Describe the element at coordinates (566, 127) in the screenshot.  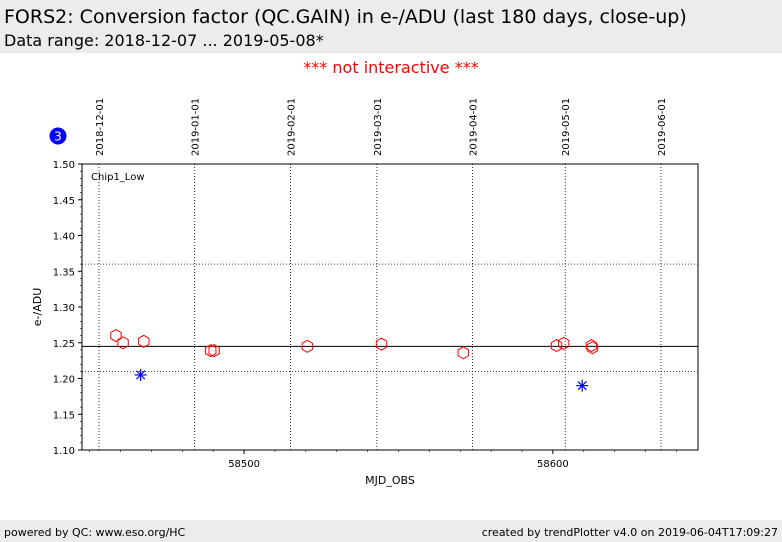
I see `date-tick-label: 2019-05-01` at that location.